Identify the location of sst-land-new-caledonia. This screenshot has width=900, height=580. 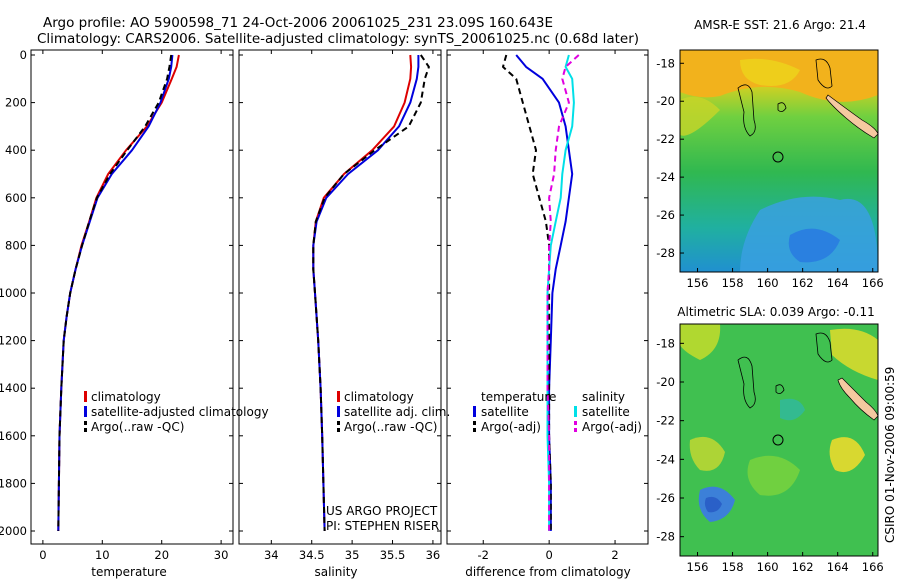
(851, 116).